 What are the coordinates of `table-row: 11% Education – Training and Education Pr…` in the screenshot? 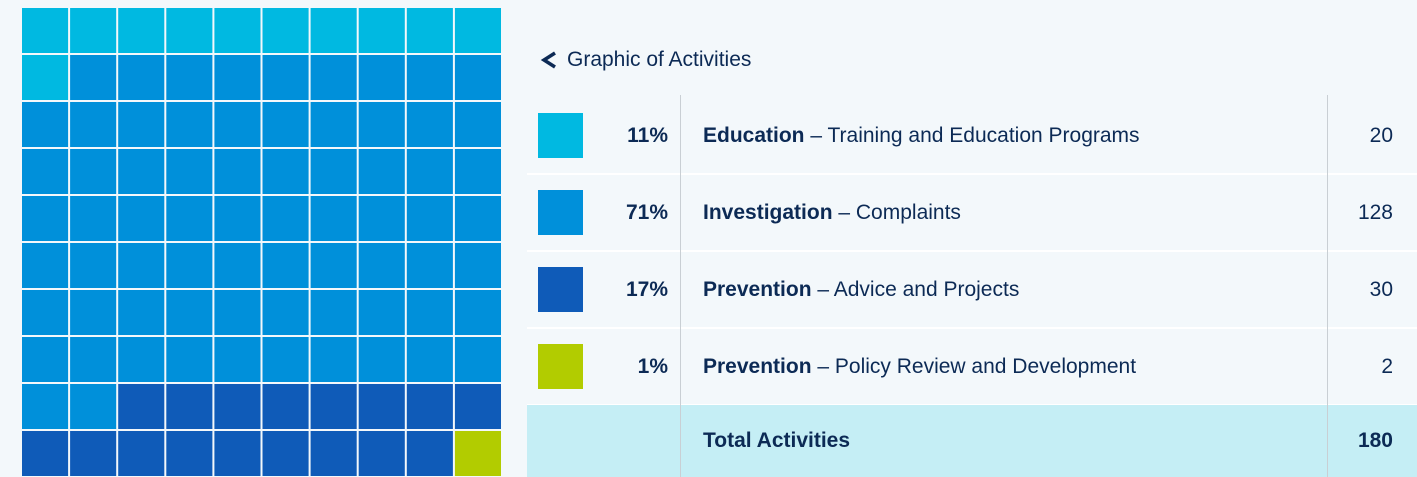 It's located at (972, 136).